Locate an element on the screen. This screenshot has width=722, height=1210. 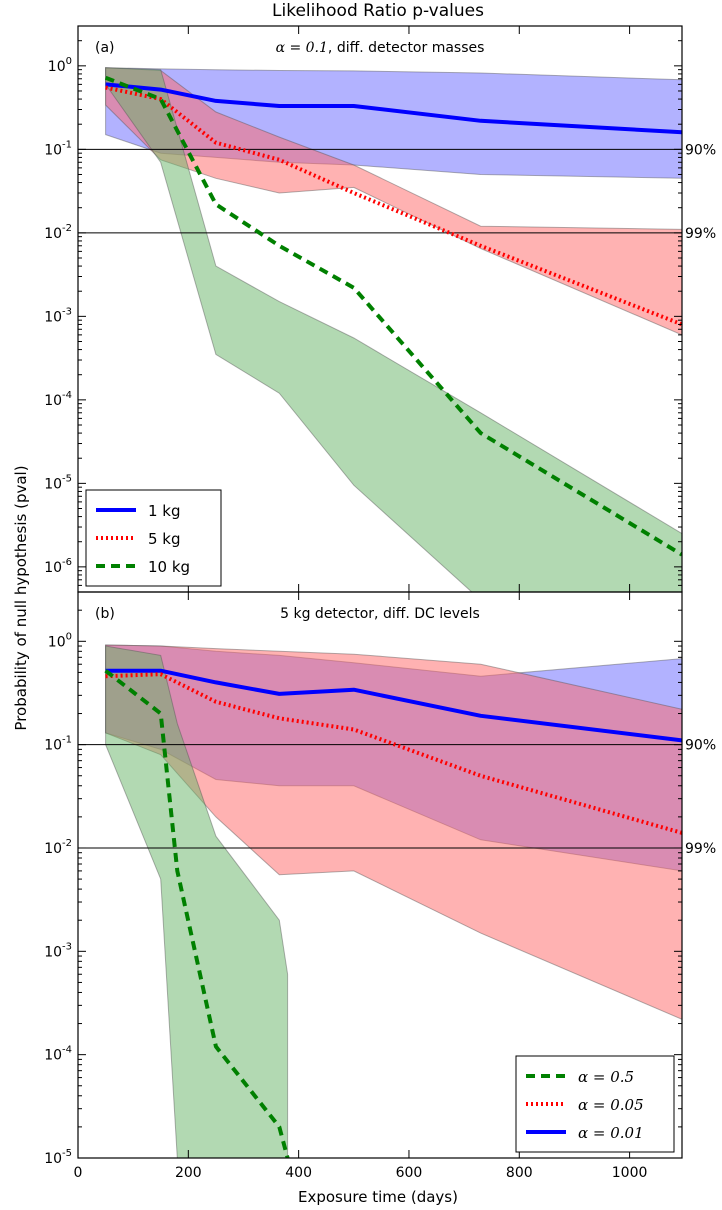
legend-label-2: 10 kg is located at coordinates (169, 567).